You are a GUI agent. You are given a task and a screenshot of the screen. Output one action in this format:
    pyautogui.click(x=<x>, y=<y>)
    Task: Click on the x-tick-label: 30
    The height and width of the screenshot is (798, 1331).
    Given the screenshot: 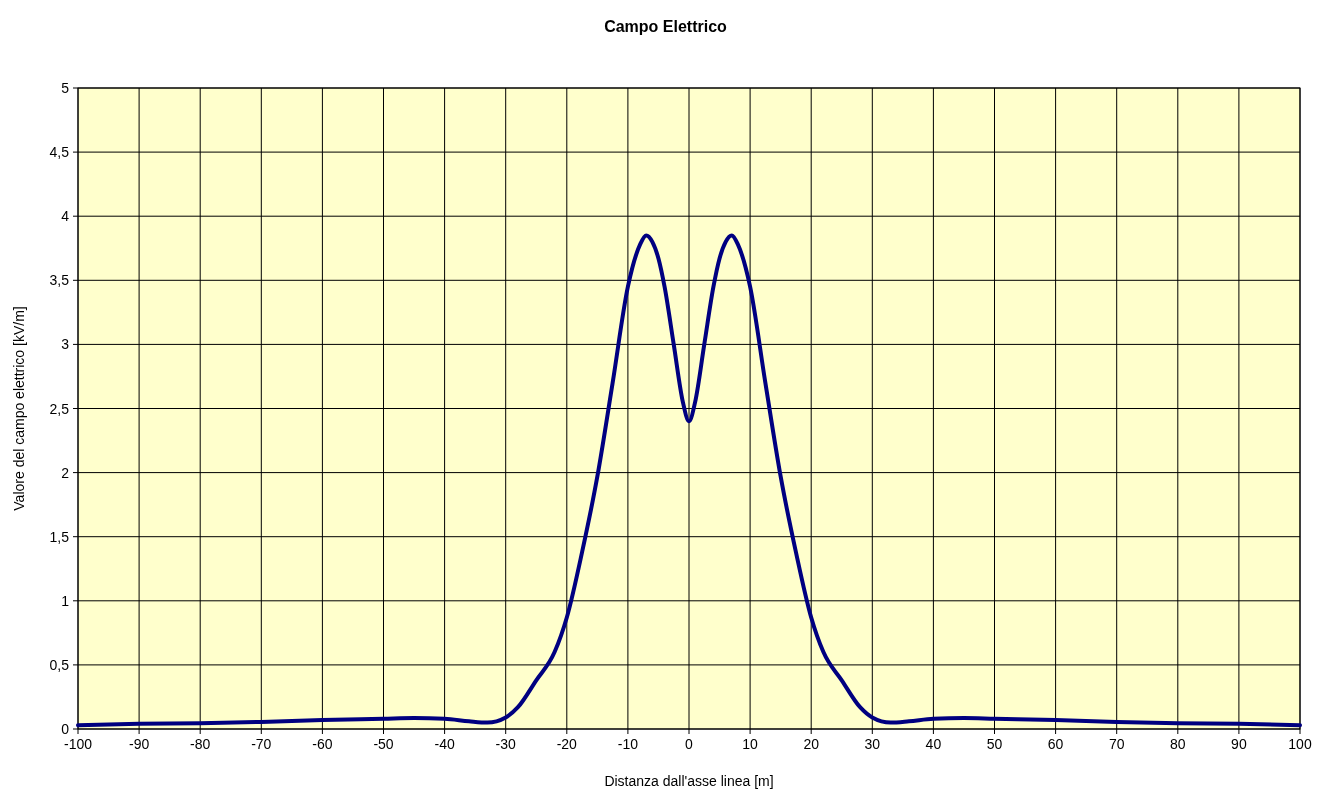 What is the action you would take?
    pyautogui.click(x=872, y=744)
    